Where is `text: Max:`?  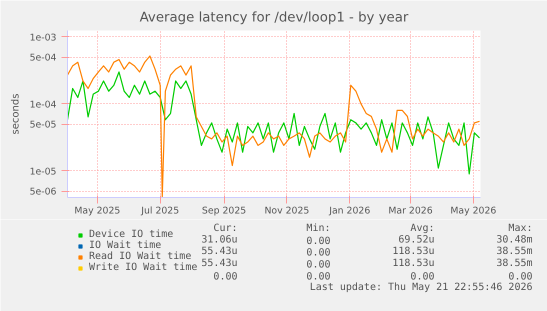 text: Max: is located at coordinates (520, 228).